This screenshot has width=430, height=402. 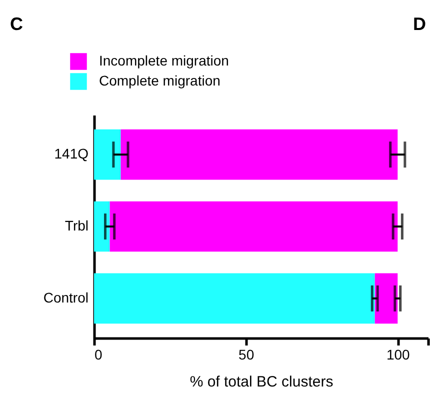 I want to click on x-tick-label: 100, so click(x=398, y=354).